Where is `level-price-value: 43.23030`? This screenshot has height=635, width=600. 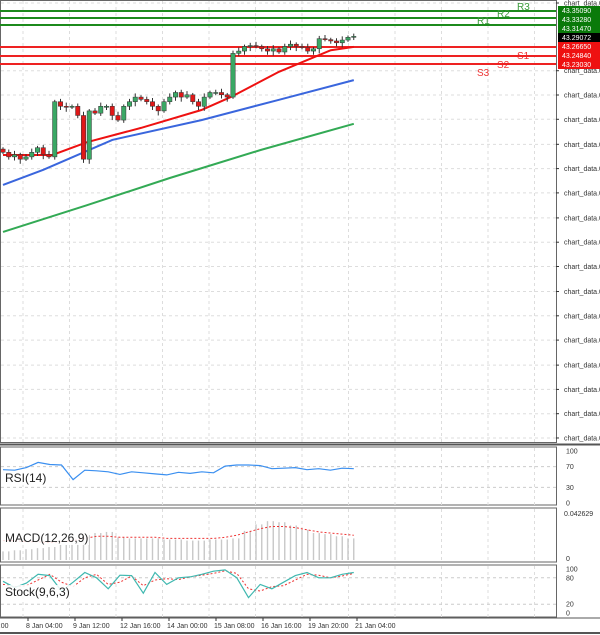 level-price-value: 43.23030 is located at coordinates (576, 65).